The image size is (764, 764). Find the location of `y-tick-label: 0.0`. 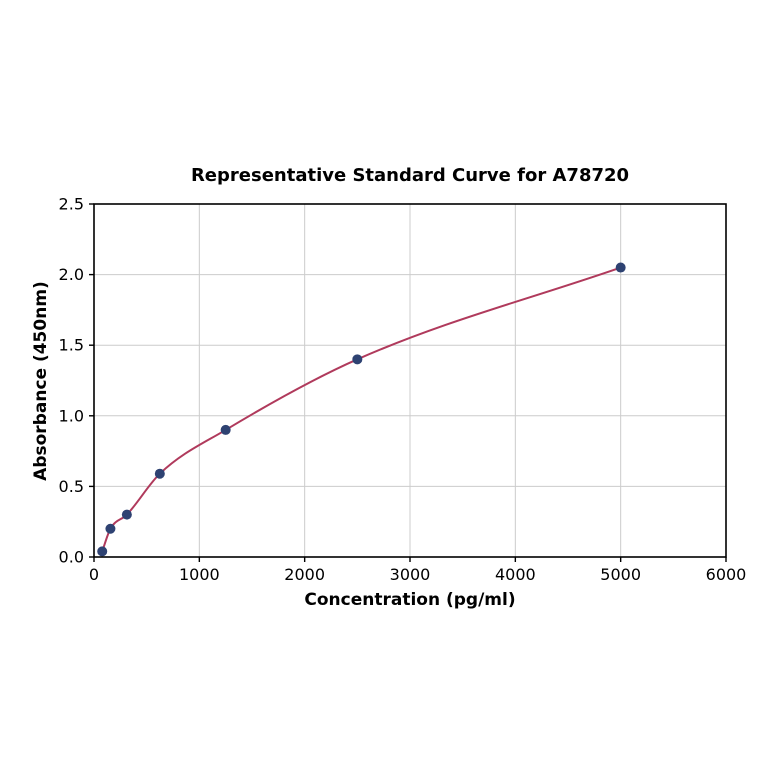

y-tick-label: 0.0 is located at coordinates (71, 557).